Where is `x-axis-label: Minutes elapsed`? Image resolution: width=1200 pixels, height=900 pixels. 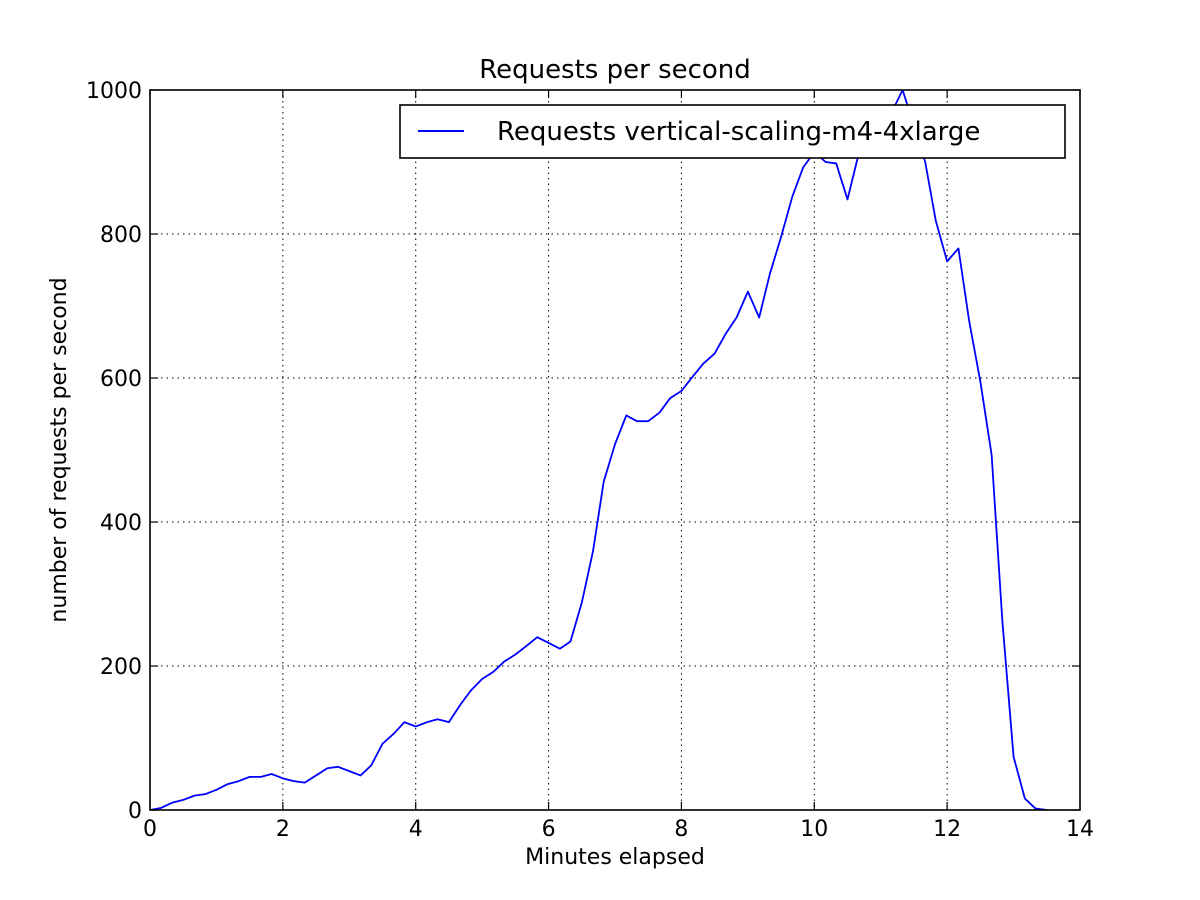 x-axis-label: Minutes elapsed is located at coordinates (615, 857).